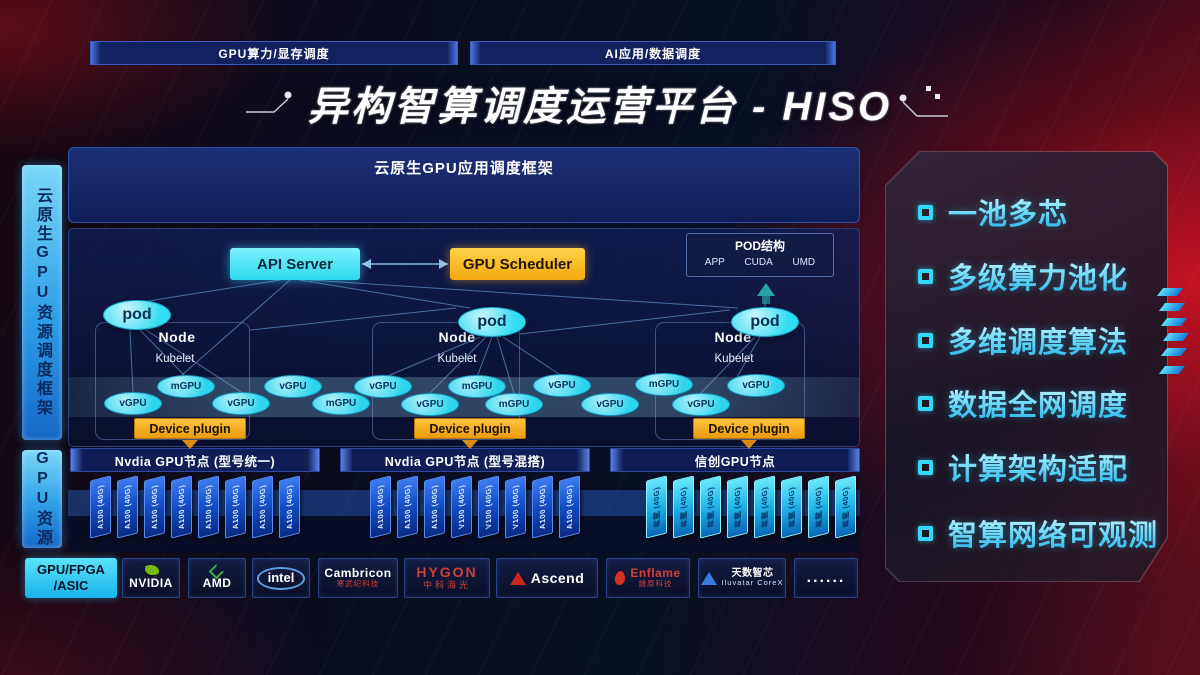  I want to click on pod-structure-box: POD结构 APP CUDA UMD, so click(760, 255).